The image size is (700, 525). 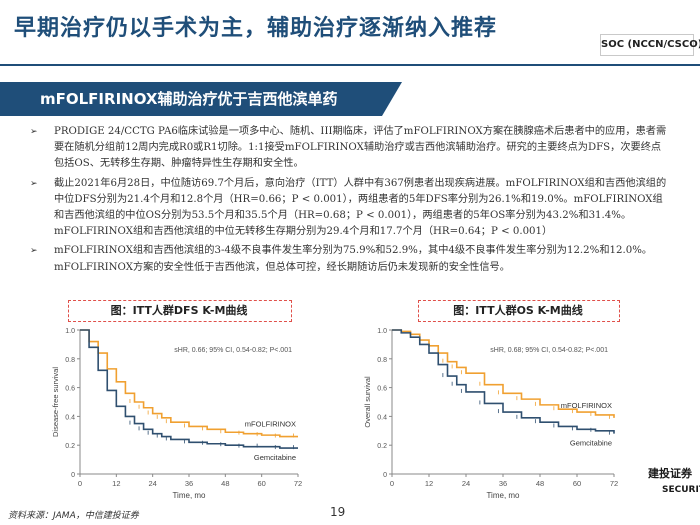 What do you see at coordinates (350, 65) in the screenshot?
I see `header-divider` at bounding box center [350, 65].